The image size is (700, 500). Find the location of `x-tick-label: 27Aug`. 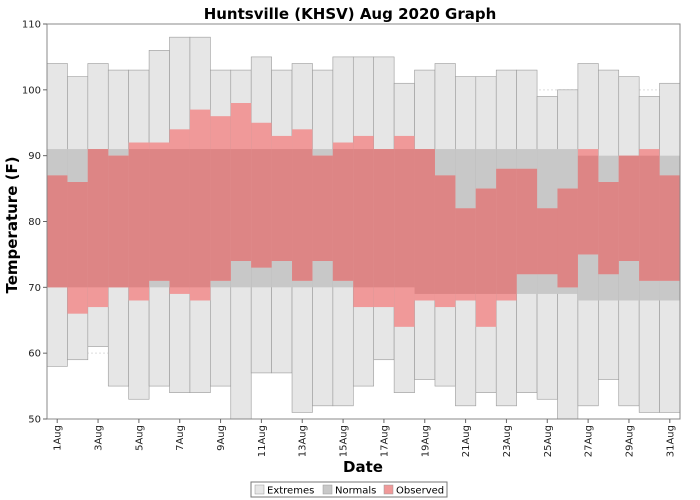

x-tick-label: 27Aug is located at coordinates (589, 441).